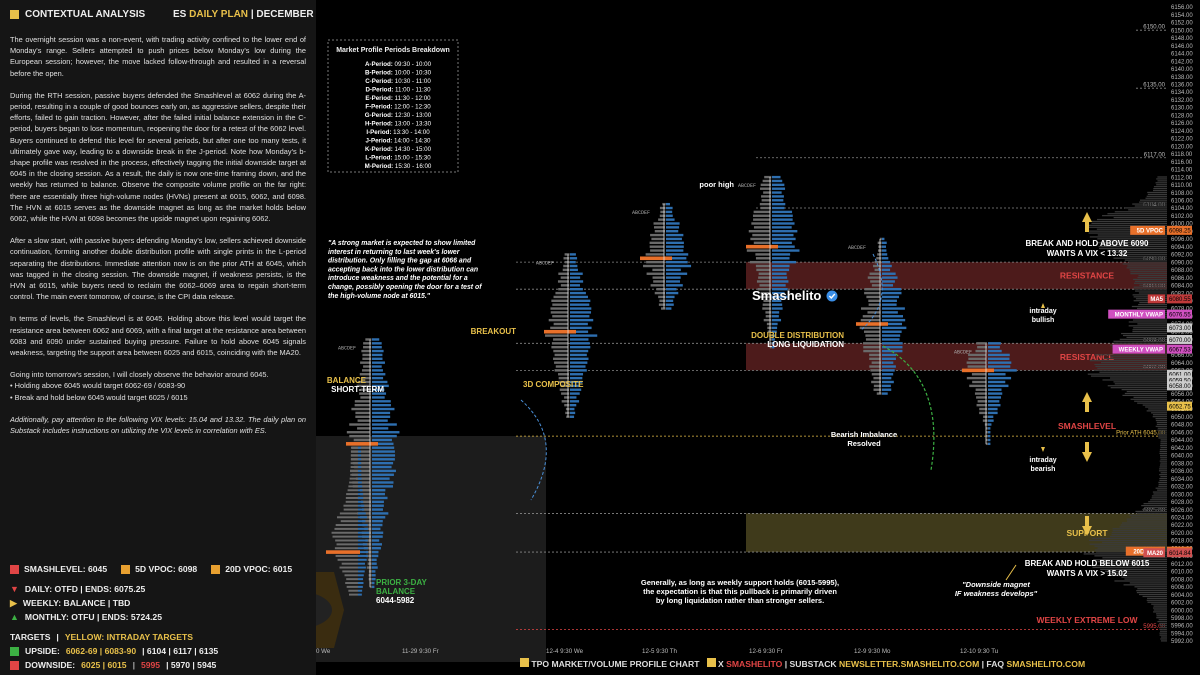  I want to click on y-tick-label: 6142.00, so click(1182, 62).